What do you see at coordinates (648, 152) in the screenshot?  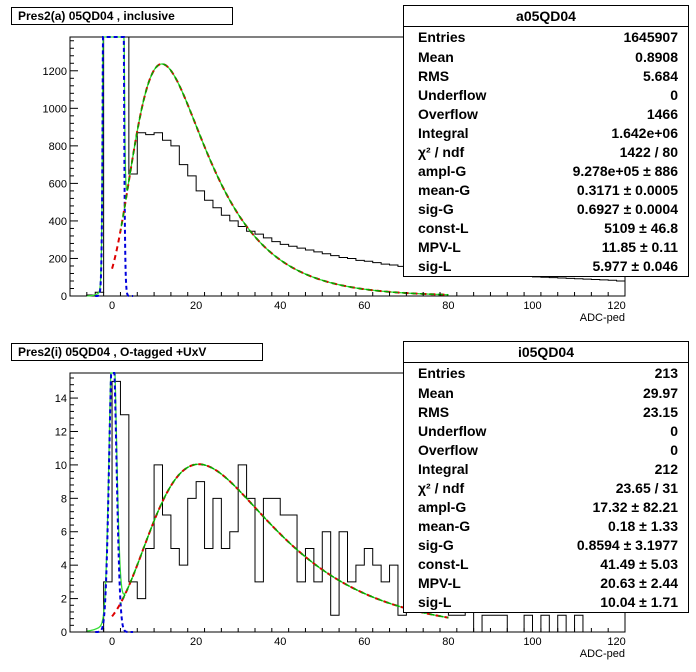 I see `stats-value: 1422 / 80` at bounding box center [648, 152].